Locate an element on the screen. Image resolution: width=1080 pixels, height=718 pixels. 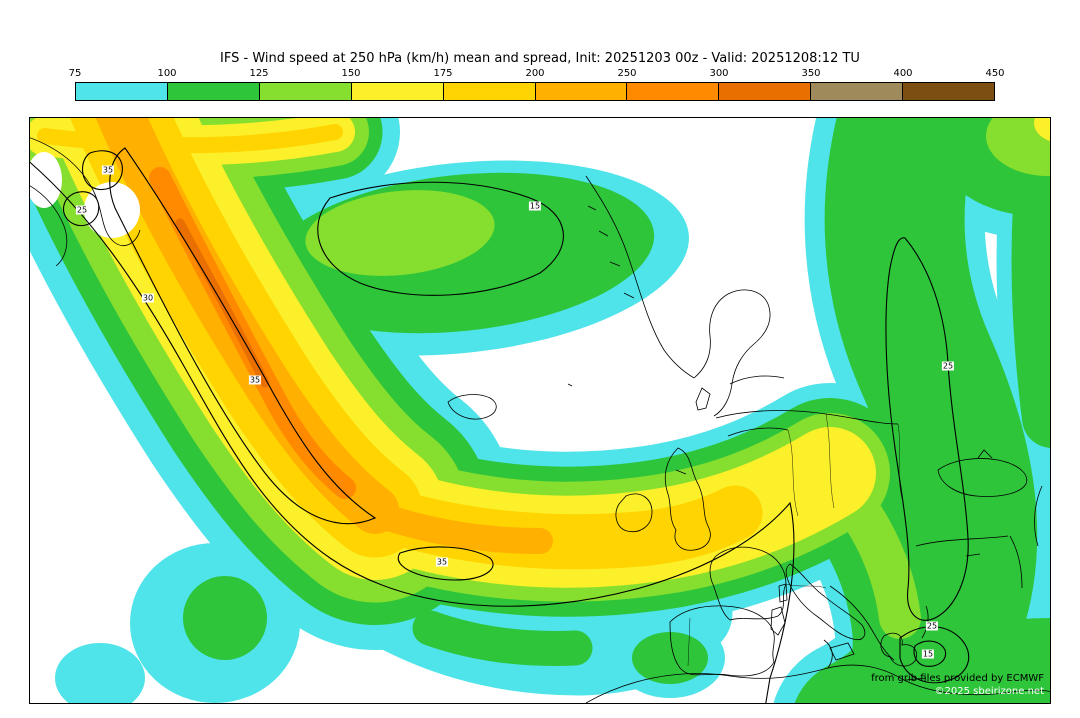
colorbar-scale is located at coordinates (535, 91).